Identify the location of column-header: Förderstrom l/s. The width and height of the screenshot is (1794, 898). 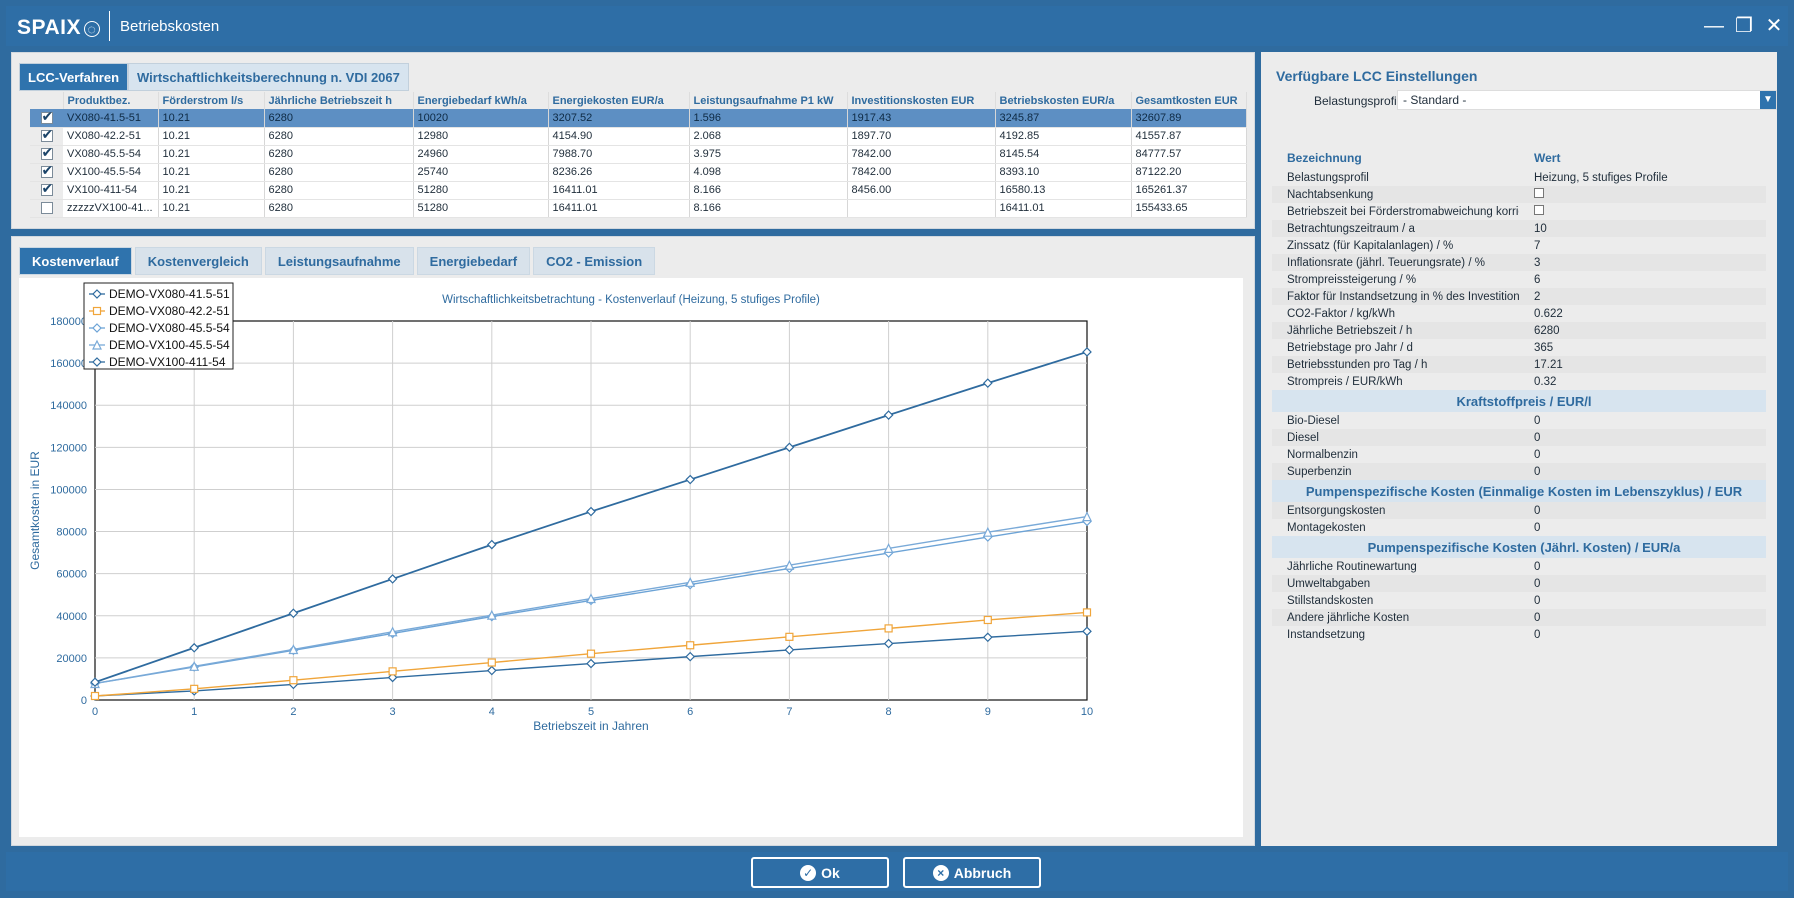
(211, 100).